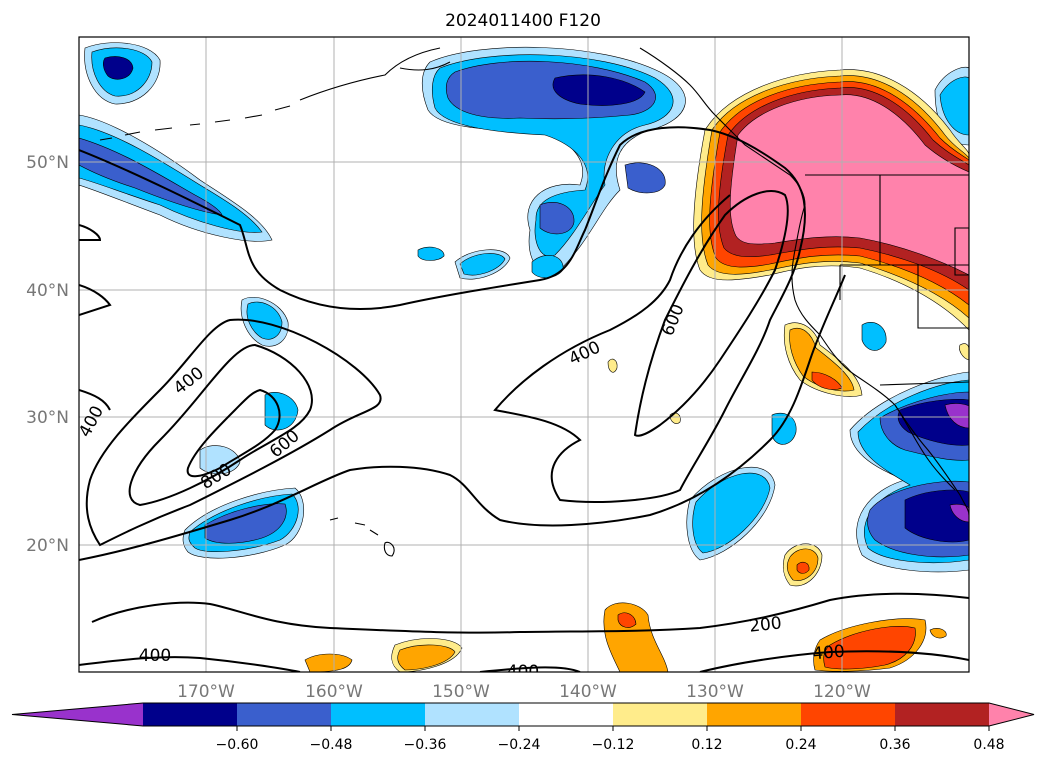 This screenshot has width=1047, height=769. Describe the element at coordinates (869, 648) in the screenshot. I see `shading-patch-5b` at that location.